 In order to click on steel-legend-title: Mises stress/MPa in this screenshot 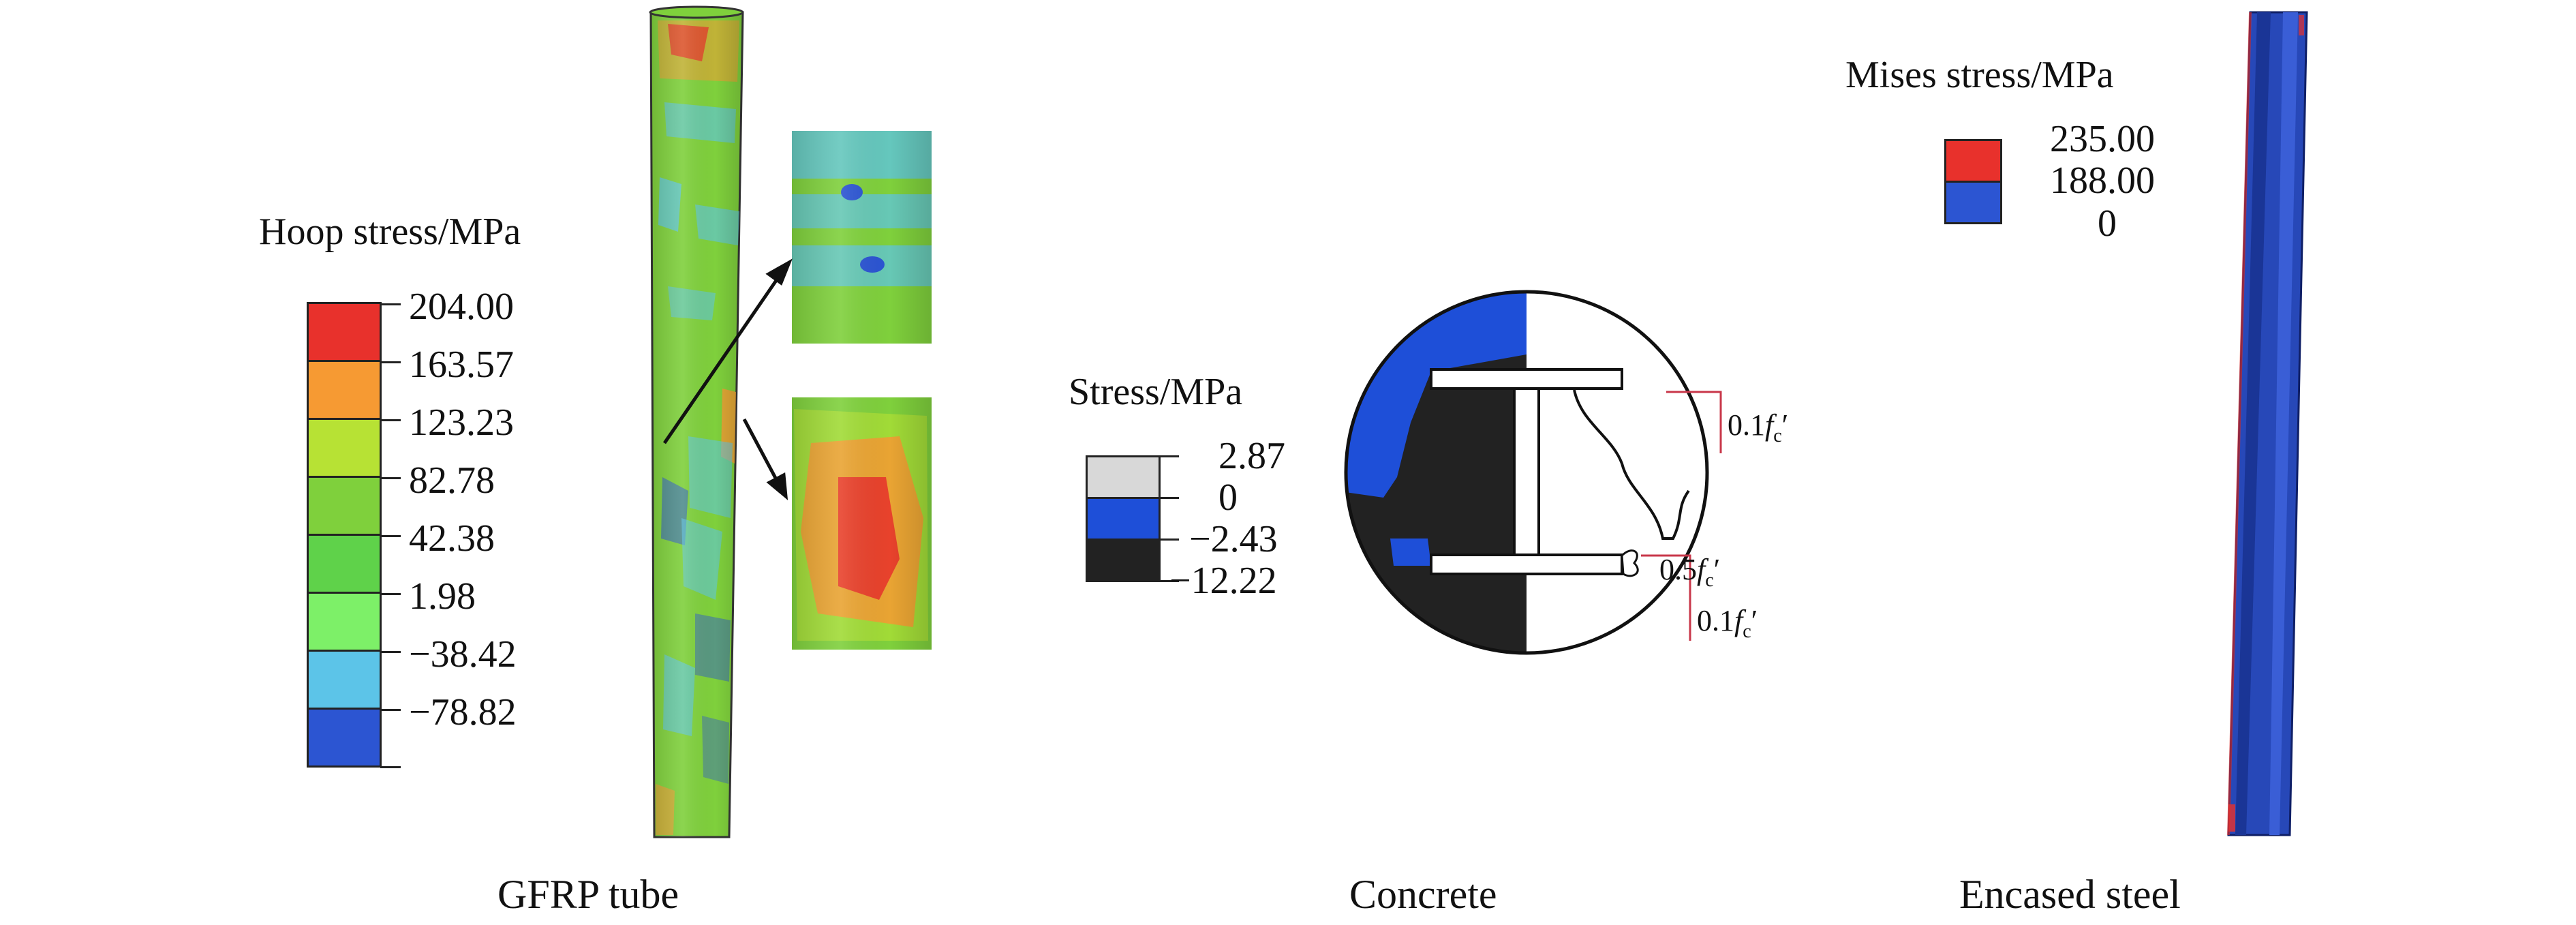, I will do `click(1980, 75)`.